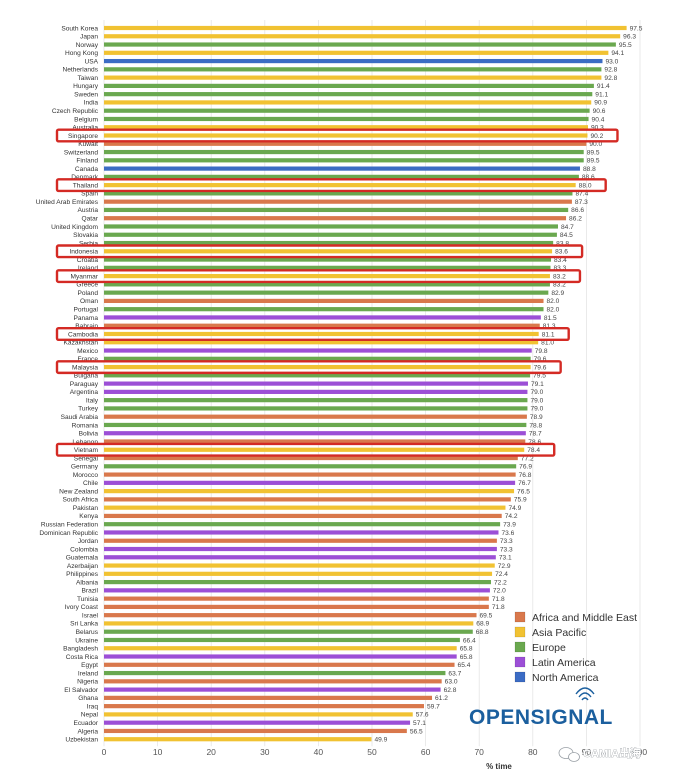 This screenshot has width=683, height=784. What do you see at coordinates (279, 664) in the screenshot?
I see `bar-egypt` at bounding box center [279, 664].